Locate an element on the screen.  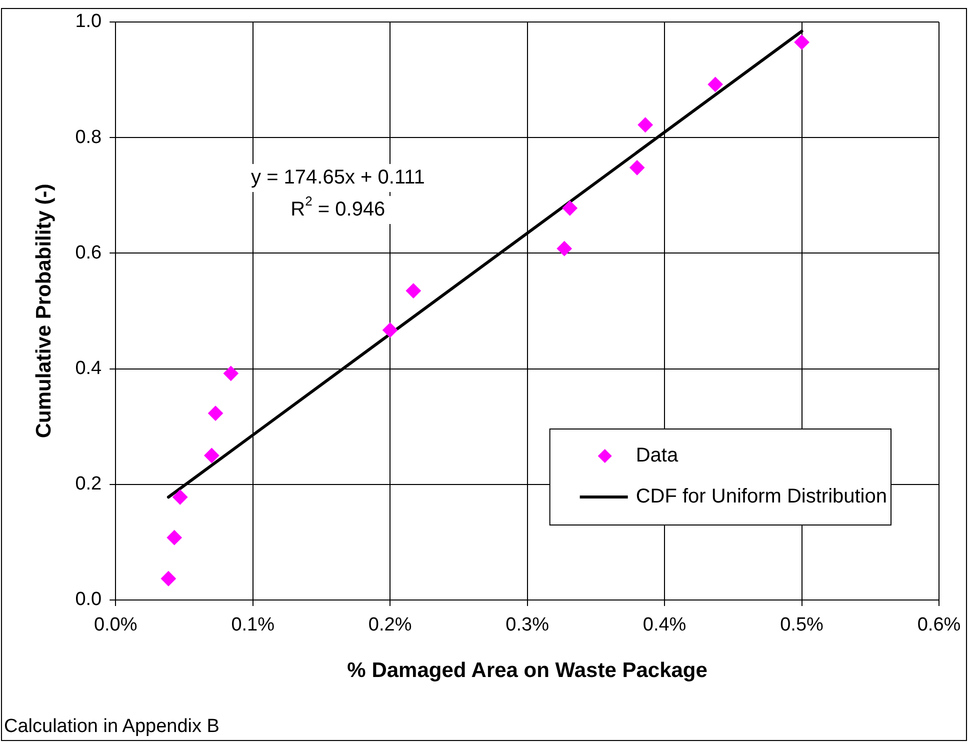
y-tick-label: 1.0 is located at coordinates (88, 21).